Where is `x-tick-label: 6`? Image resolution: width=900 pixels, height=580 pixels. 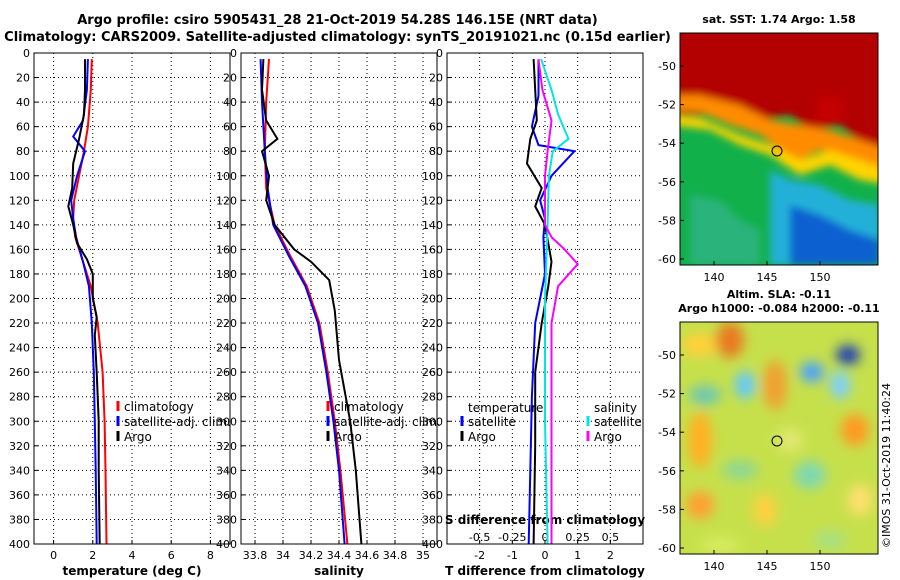 x-tick-label: 6 is located at coordinates (171, 555).